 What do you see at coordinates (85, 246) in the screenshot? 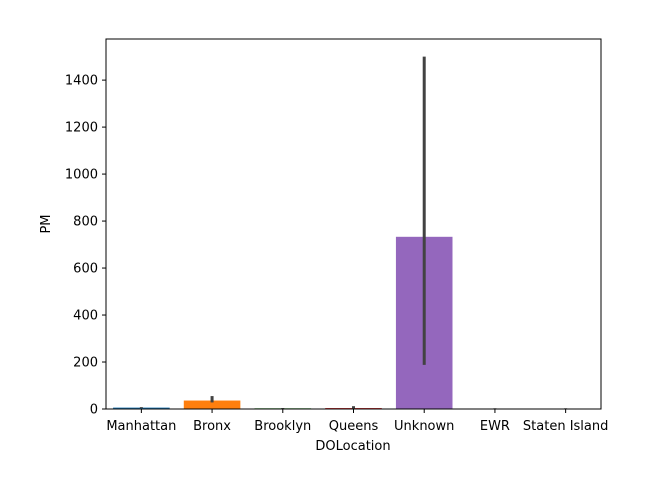
I see `y-axis: 0 200 400 600 800 1000 1200 1400` at bounding box center [85, 246].